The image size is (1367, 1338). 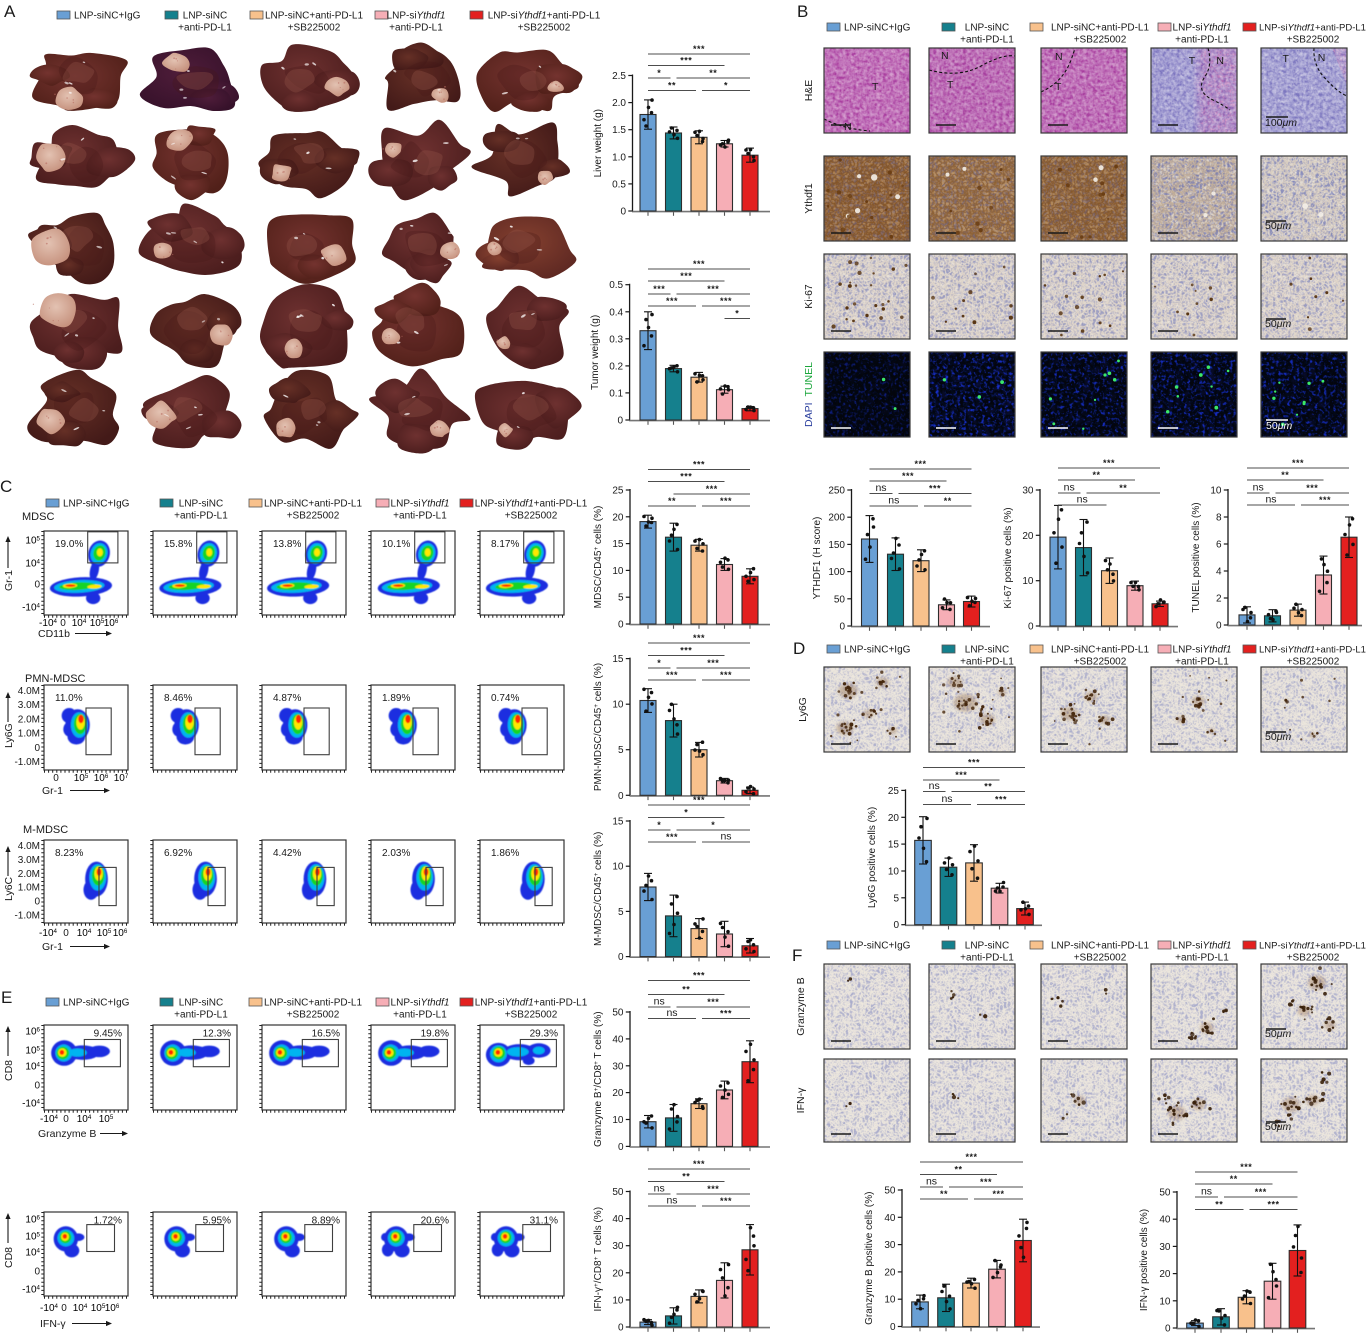 What do you see at coordinates (809, 296) in the screenshot?
I see `svg-text: Ki-67` at bounding box center [809, 296].